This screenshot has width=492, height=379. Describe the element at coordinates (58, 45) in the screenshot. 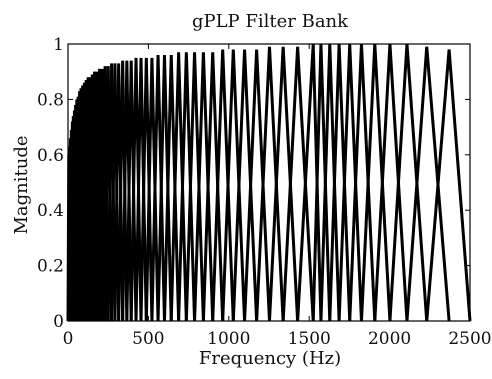

I see `y-tick-label: 1` at that location.